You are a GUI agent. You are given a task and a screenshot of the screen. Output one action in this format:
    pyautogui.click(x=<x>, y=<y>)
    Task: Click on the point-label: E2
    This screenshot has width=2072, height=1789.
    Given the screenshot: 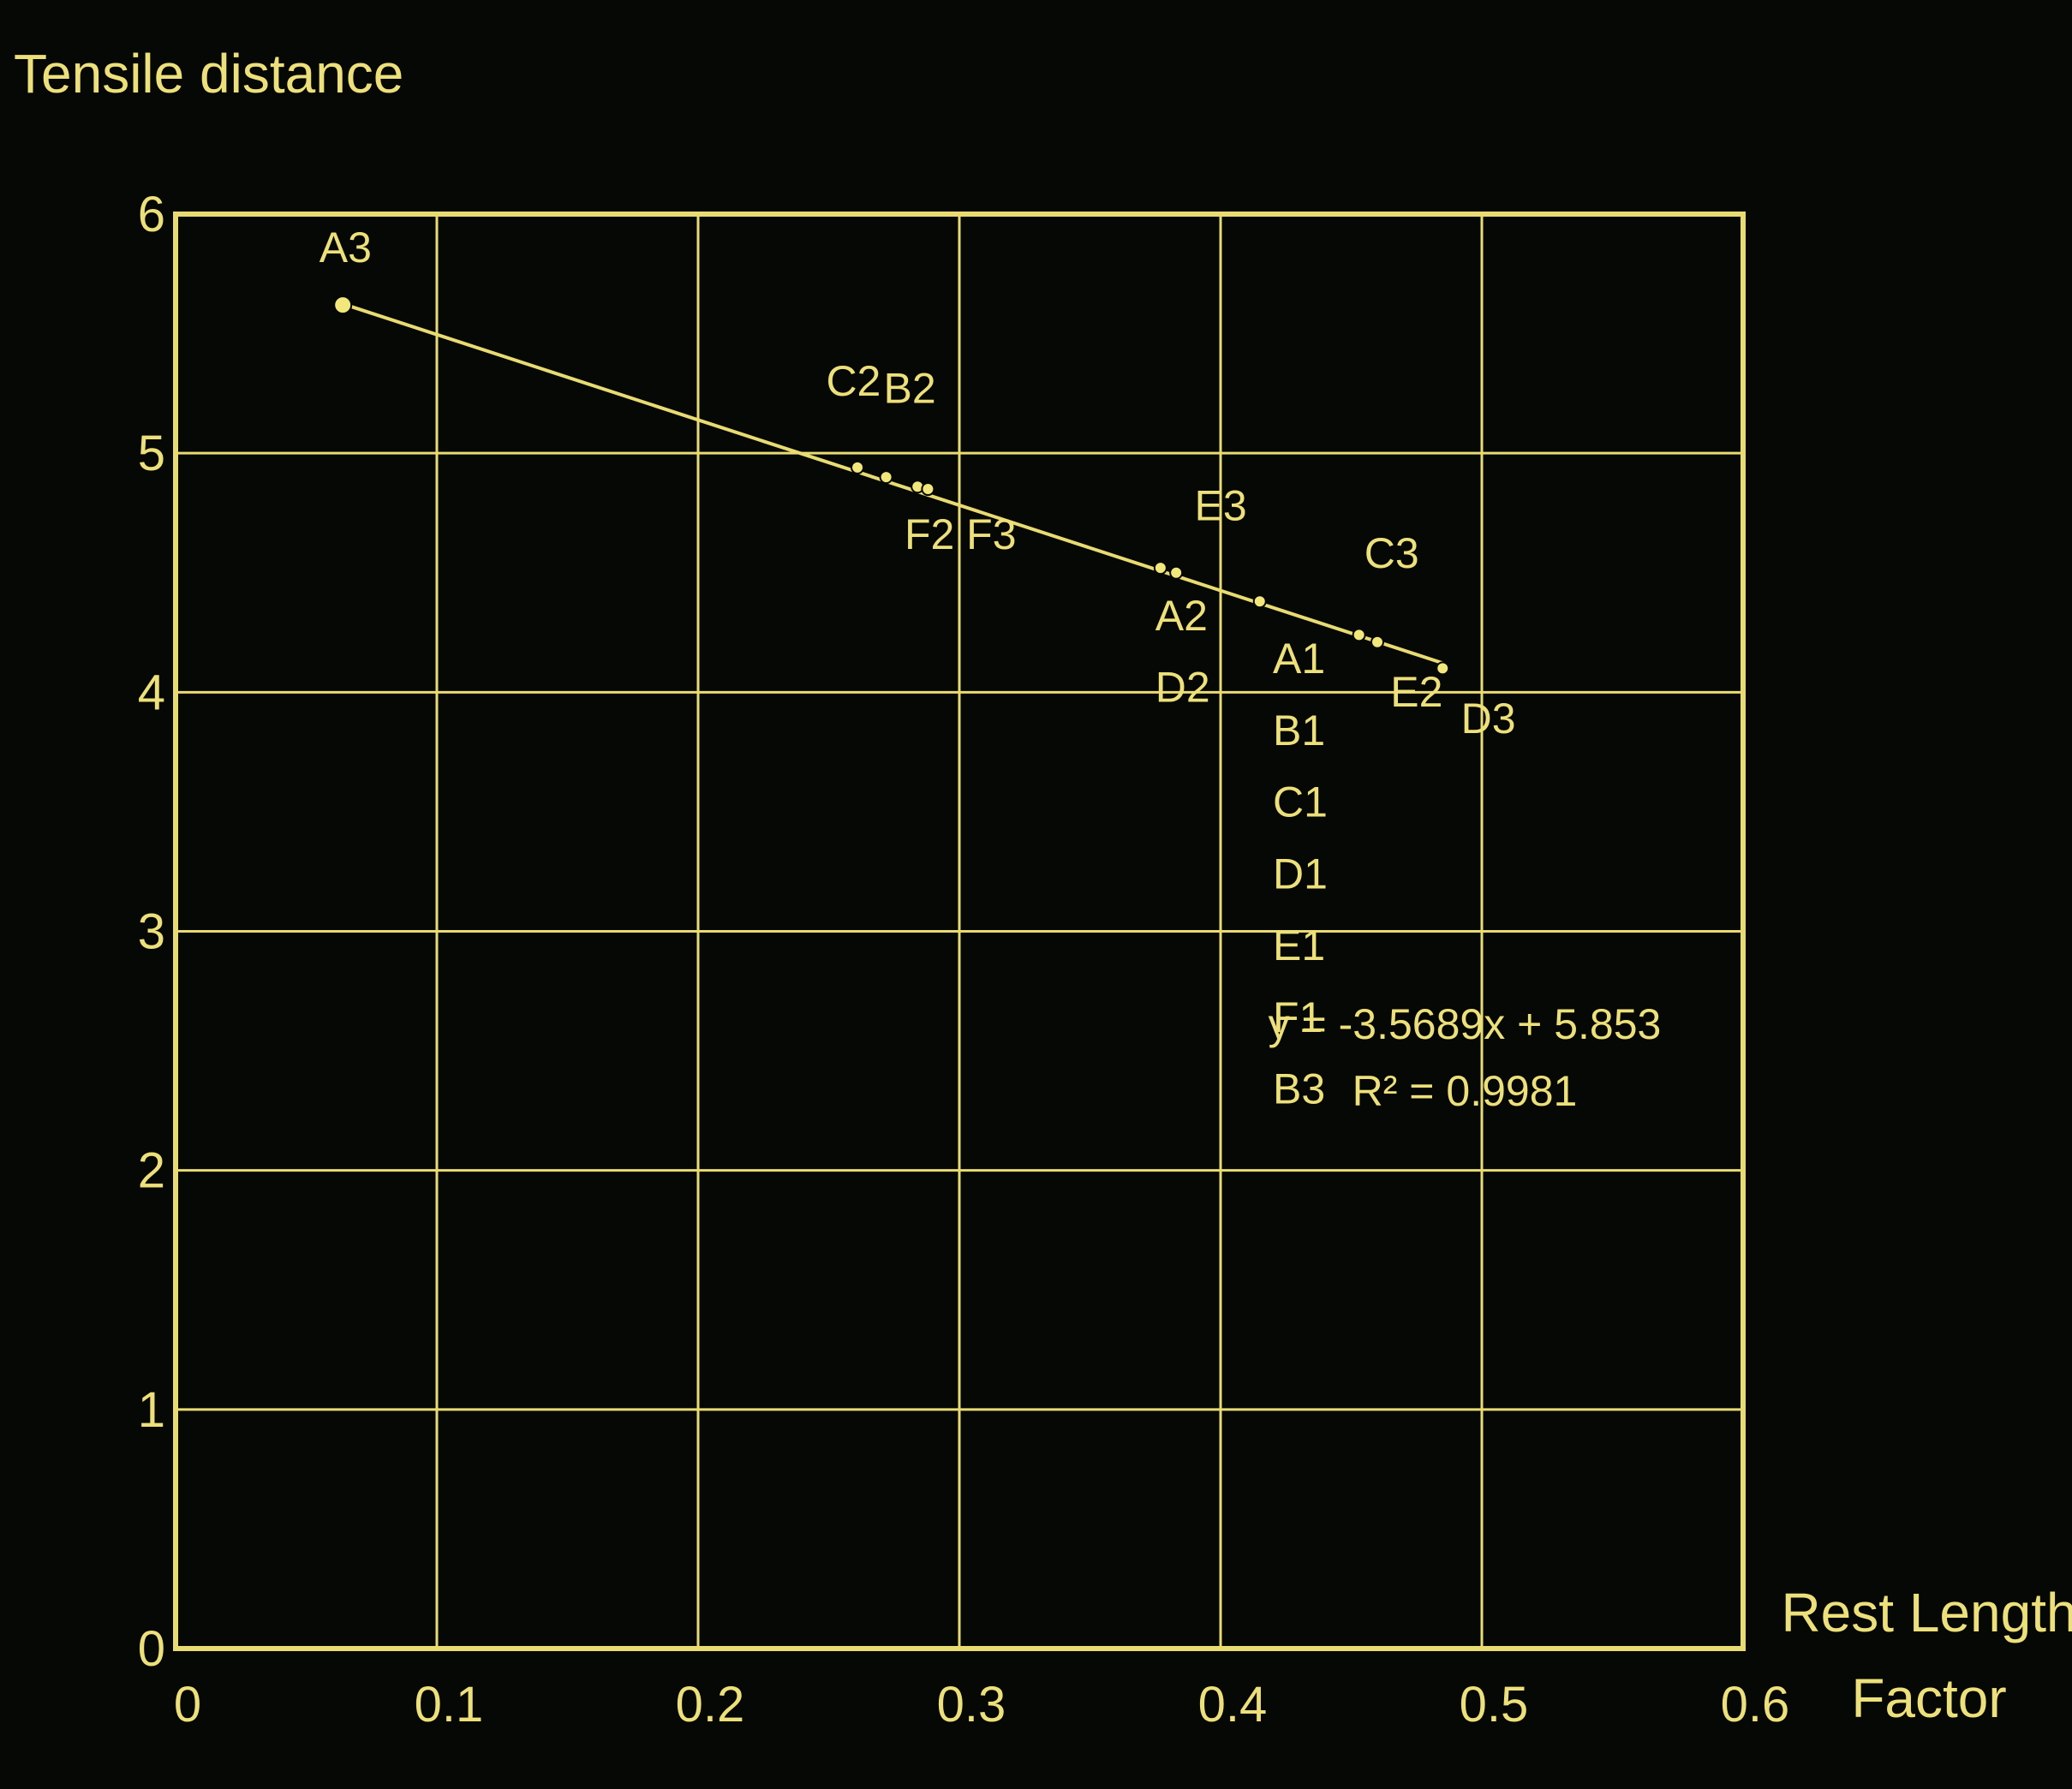 What is the action you would take?
    pyautogui.click(x=1416, y=692)
    